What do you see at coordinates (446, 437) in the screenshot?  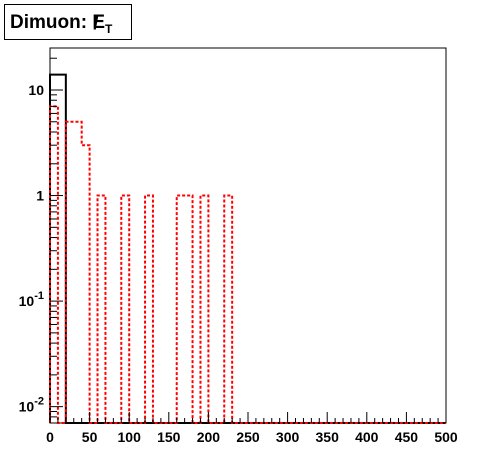 I see `x-tick-label: 500` at bounding box center [446, 437].